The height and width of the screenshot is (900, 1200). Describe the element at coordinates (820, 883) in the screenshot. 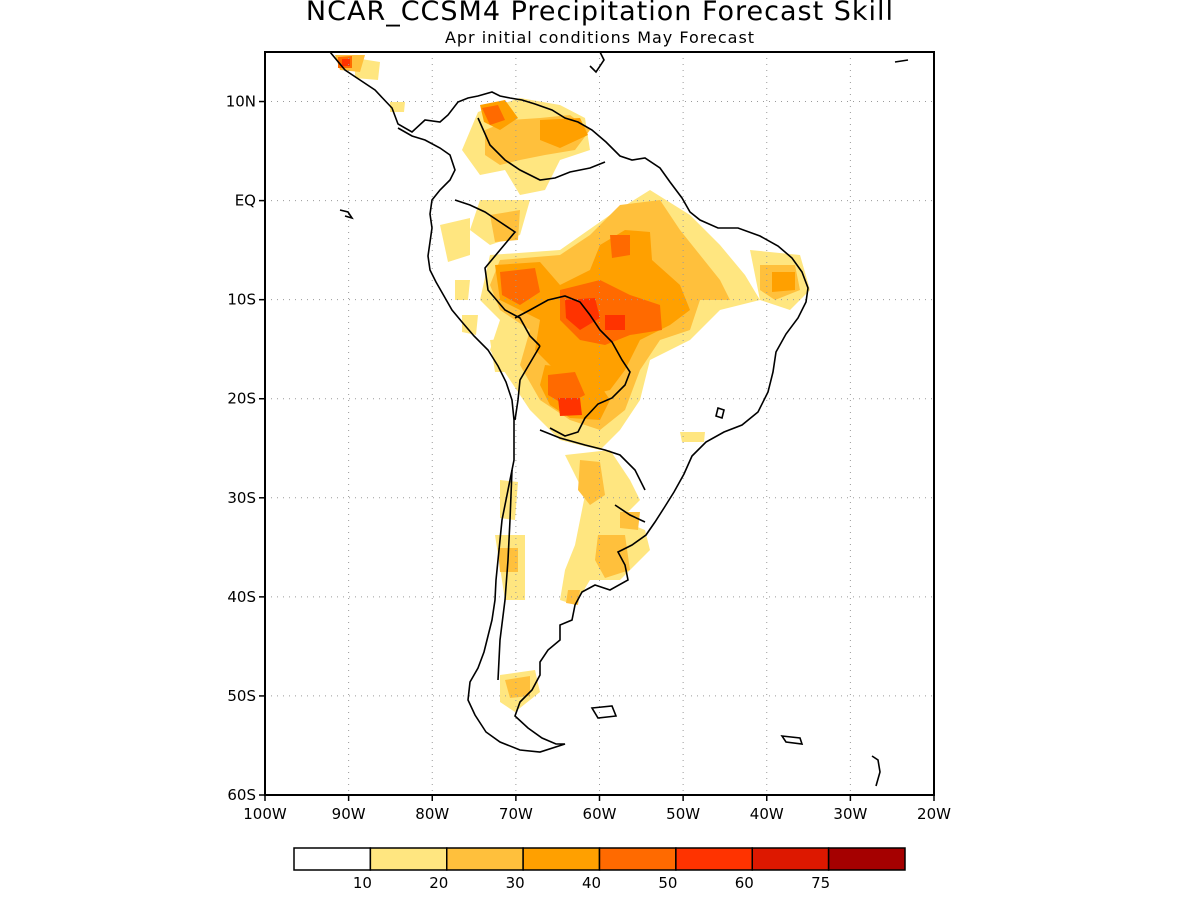

I see `colorbar-label: 75` at that location.